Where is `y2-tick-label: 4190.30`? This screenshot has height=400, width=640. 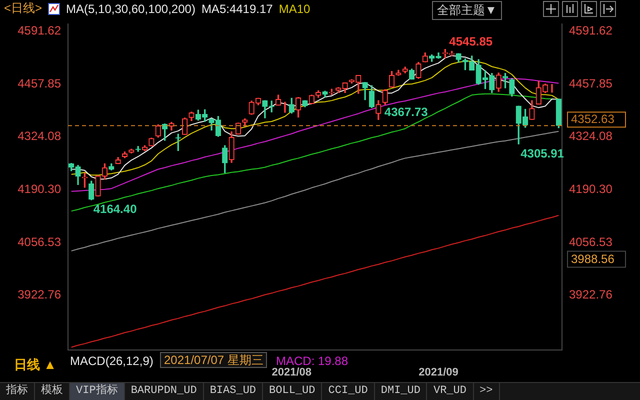 y2-tick-label: 4190.30 is located at coordinates (591, 189).